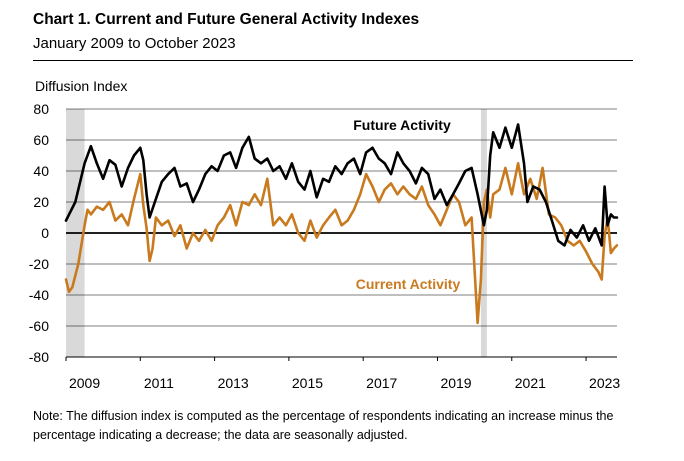  I want to click on current-activity-label: Current Activity, so click(408, 284).